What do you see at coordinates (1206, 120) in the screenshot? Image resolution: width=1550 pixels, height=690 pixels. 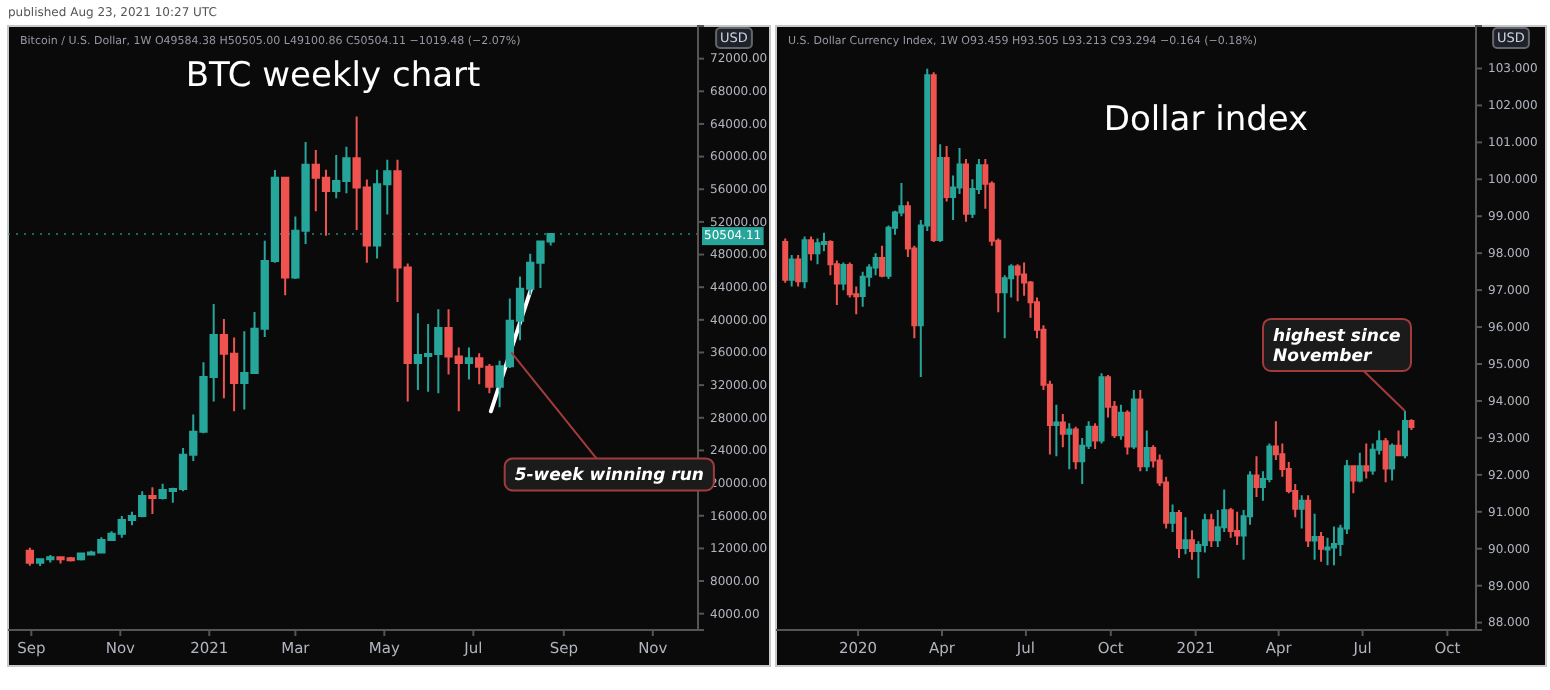 I see `text: Dollar index` at bounding box center [1206, 120].